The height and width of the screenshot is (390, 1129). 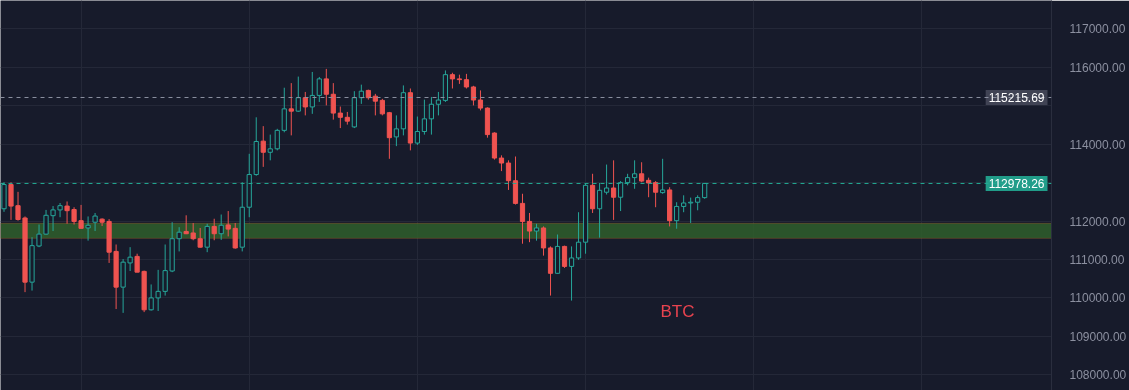 What do you see at coordinates (1097, 144) in the screenshot?
I see `y-tick-label: 114000.00` at bounding box center [1097, 144].